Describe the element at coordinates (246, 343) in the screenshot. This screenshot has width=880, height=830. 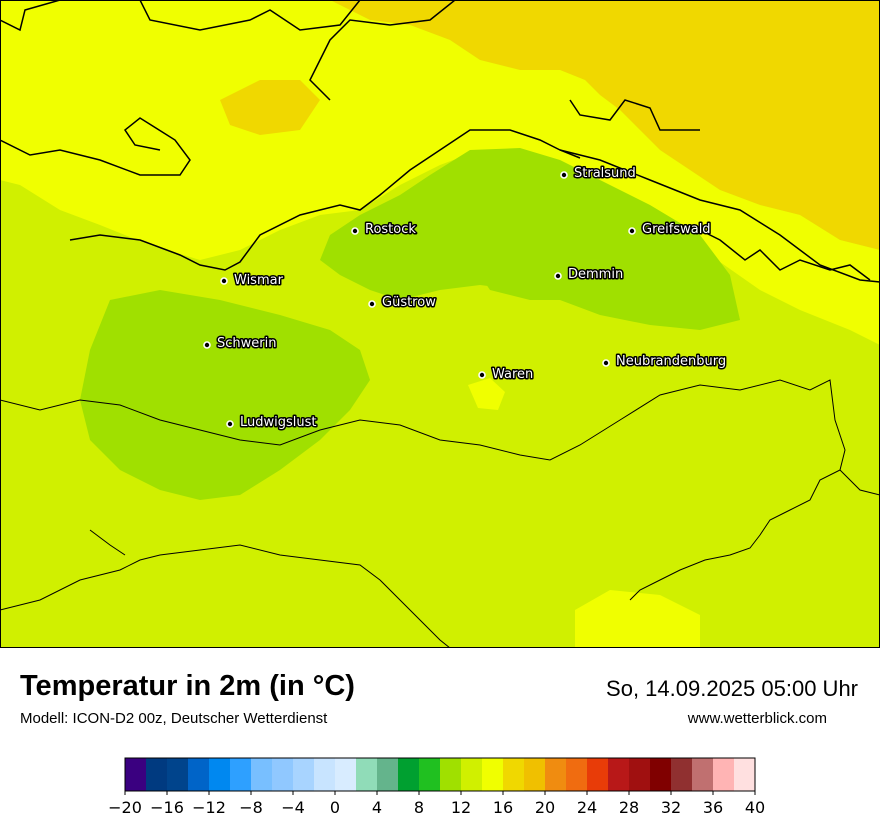
I see `city-label: Schwerin` at that location.